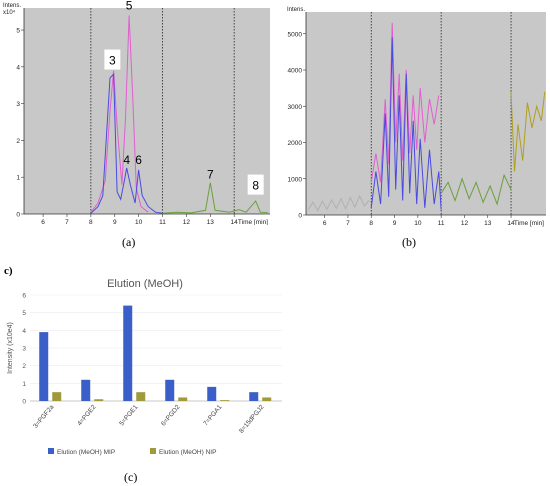  Describe the element at coordinates (213, 416) in the screenshot. I see `category-label-4: 7=PGA1` at that location.